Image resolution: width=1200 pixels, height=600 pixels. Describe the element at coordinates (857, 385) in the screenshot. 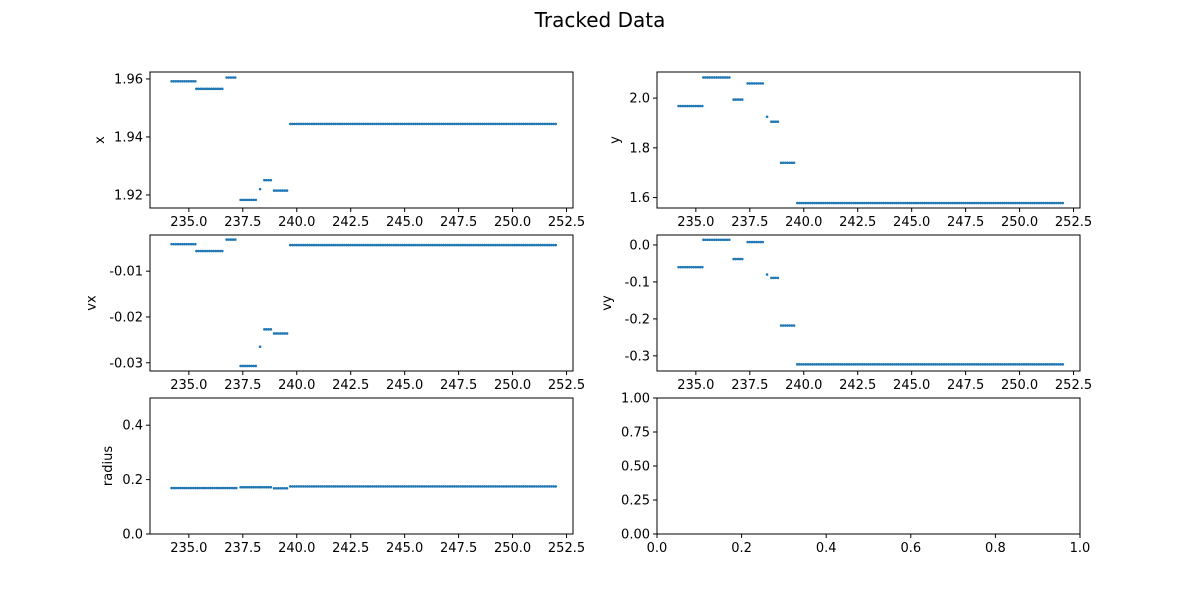

I see `x-tick-label: 242.5` at that location.